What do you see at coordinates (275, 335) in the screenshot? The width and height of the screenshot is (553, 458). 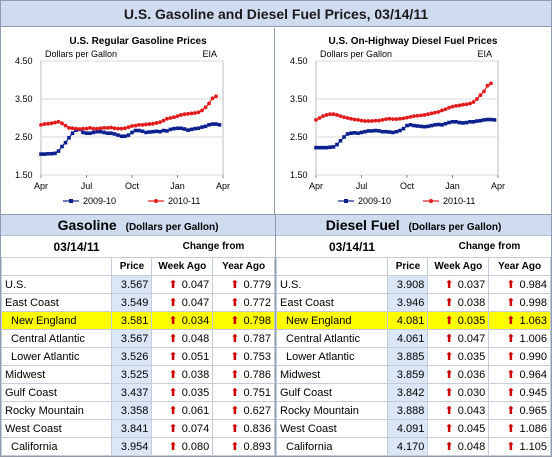 I see `table-divider` at bounding box center [275, 335].